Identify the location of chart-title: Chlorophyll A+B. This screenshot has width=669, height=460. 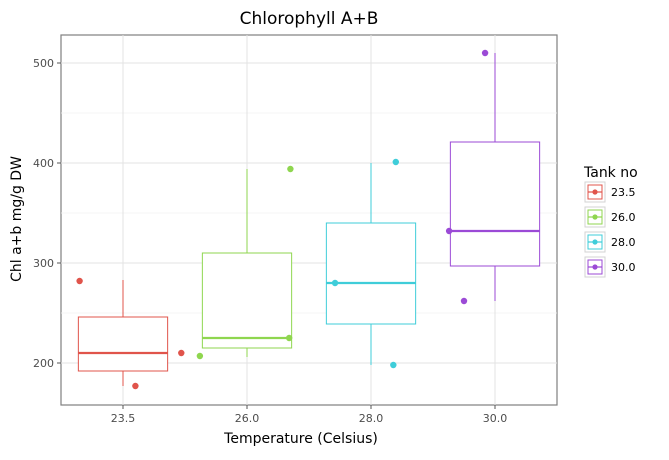
(309, 19).